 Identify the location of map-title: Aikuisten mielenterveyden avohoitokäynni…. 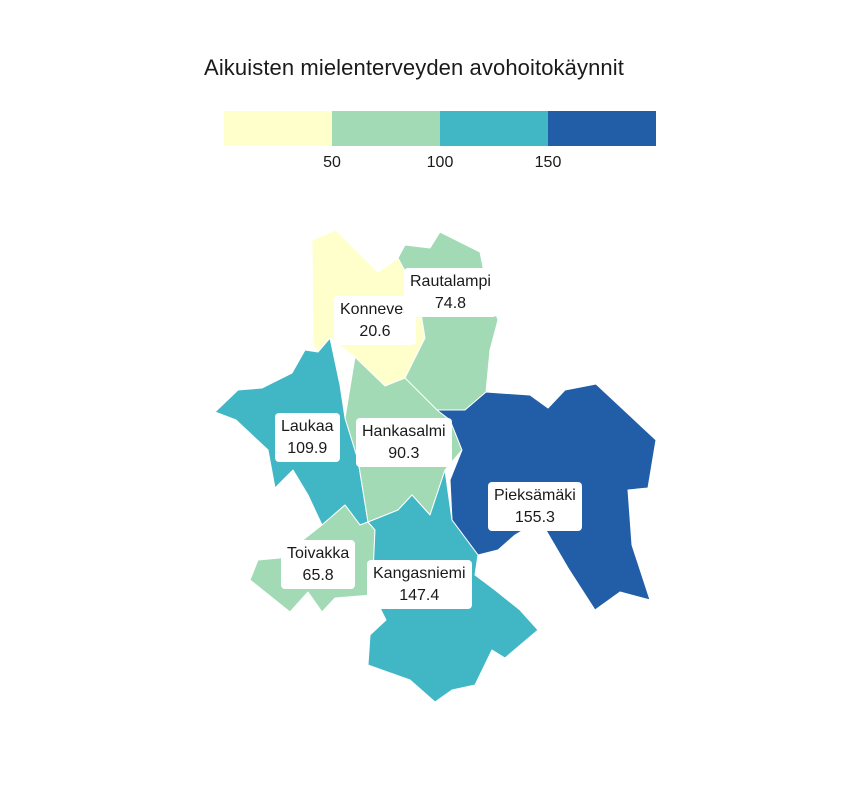
(414, 67).